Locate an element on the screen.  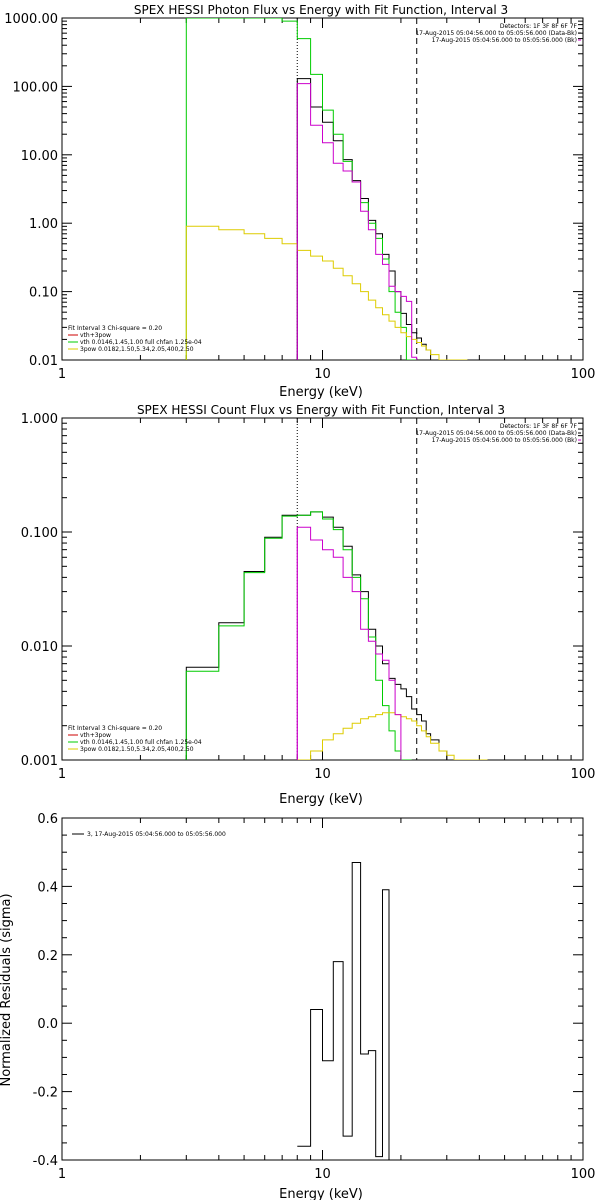
y-tick-label: 0.01 is located at coordinates (43, 361).